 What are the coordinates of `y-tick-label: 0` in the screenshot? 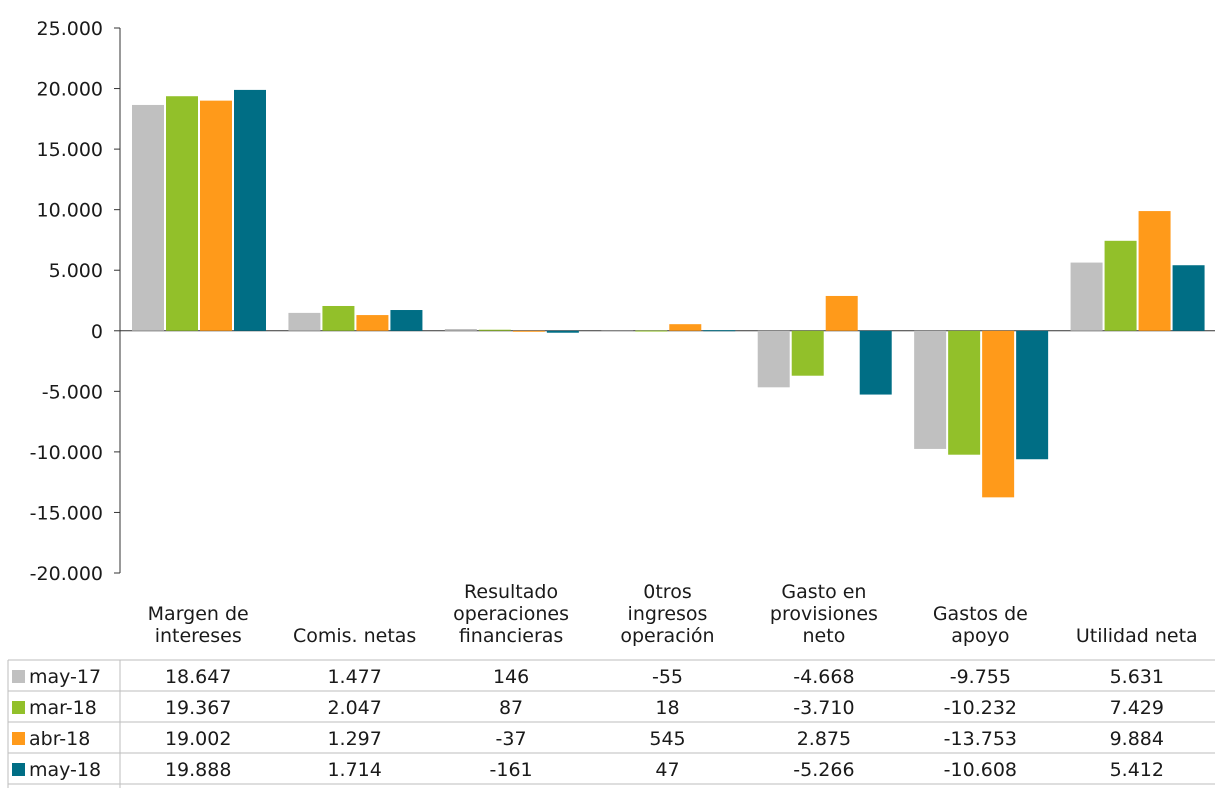 It's located at (97, 332).